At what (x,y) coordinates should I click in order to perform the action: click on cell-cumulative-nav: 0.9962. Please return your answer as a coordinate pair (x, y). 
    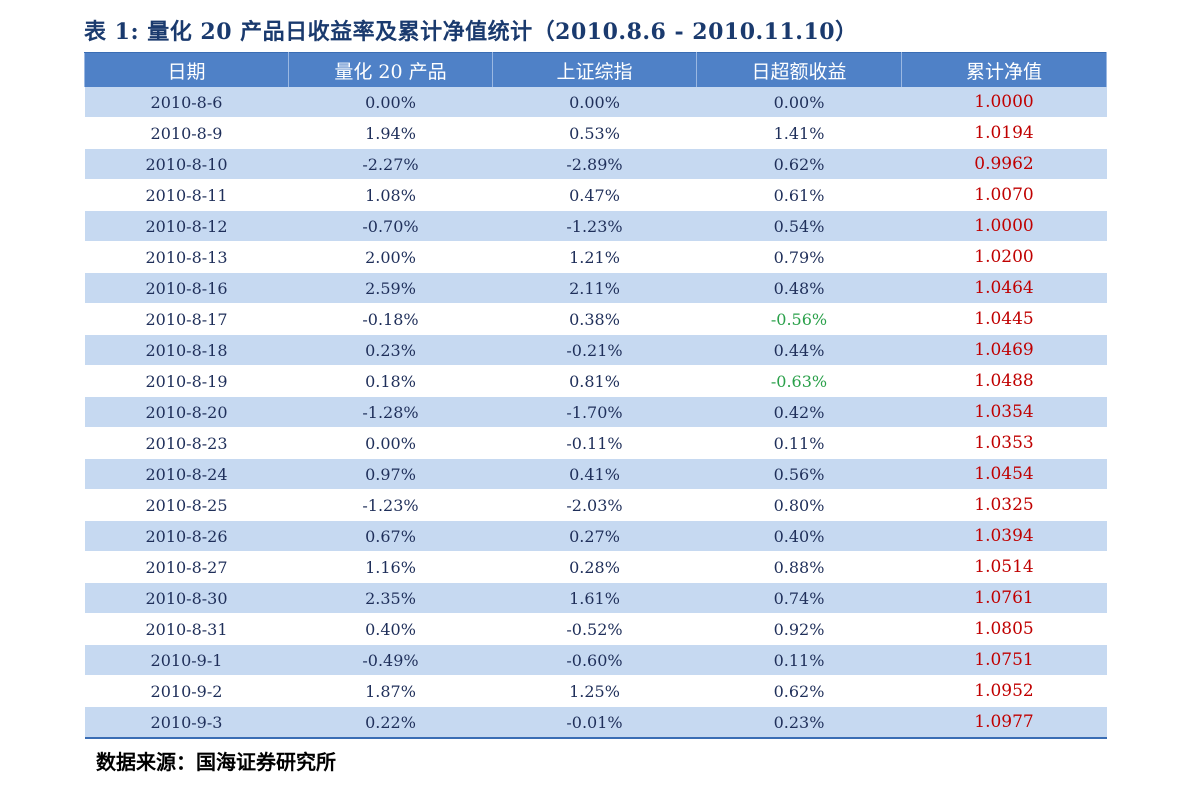
    Looking at the image, I should click on (1004, 164).